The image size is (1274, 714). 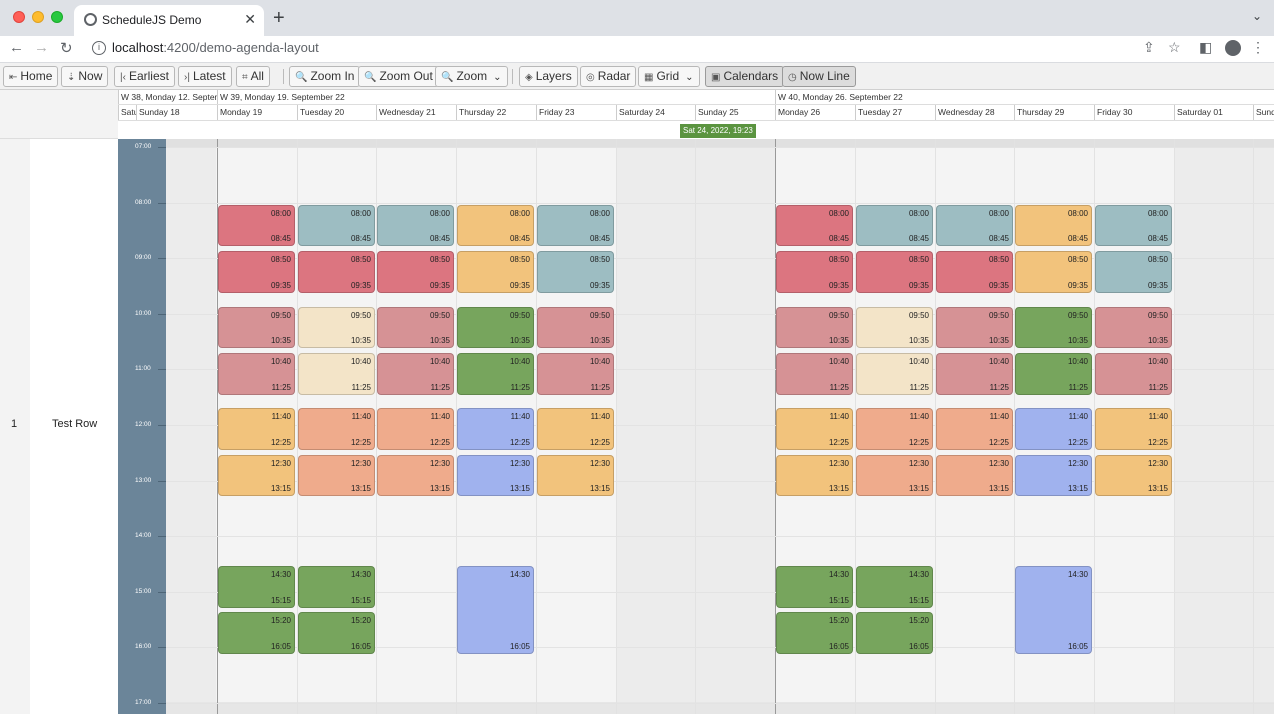 What do you see at coordinates (398, 76) in the screenshot?
I see `zoom-out-button: 🔍 Zoom Out` at bounding box center [398, 76].